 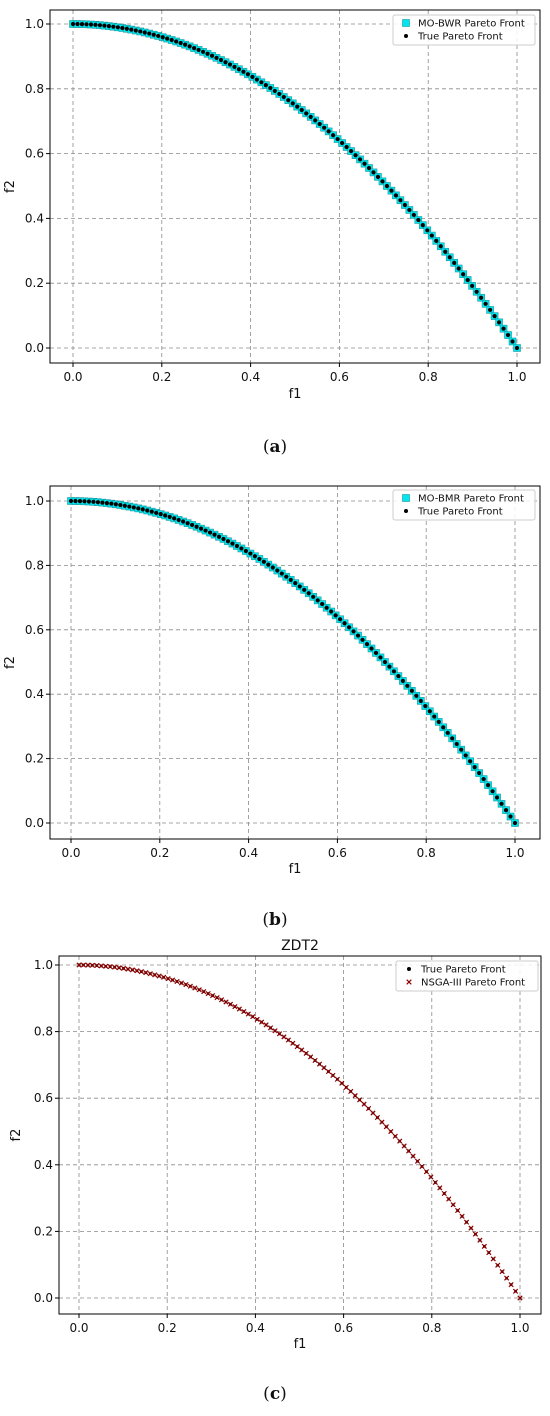 I want to click on x-tick-label: 0.4, so click(x=248, y=853).